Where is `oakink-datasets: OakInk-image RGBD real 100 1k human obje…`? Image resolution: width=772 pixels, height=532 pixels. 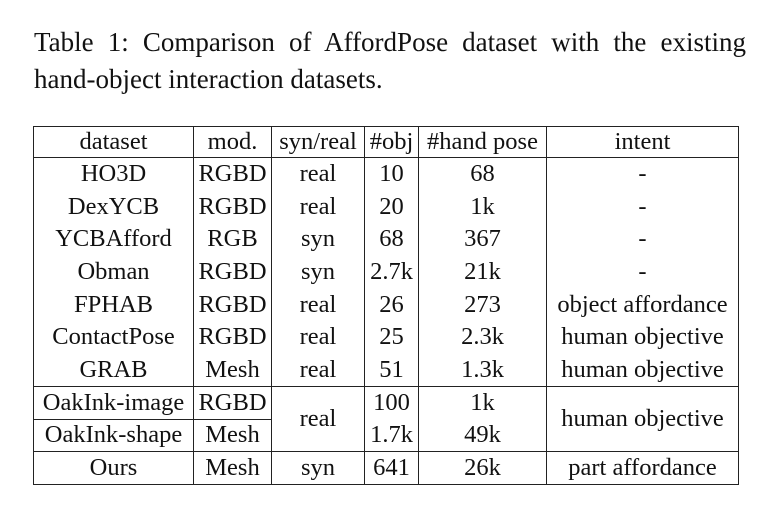 oakink-datasets: OakInk-image RGBD real 100 1k human obje… is located at coordinates (386, 419).